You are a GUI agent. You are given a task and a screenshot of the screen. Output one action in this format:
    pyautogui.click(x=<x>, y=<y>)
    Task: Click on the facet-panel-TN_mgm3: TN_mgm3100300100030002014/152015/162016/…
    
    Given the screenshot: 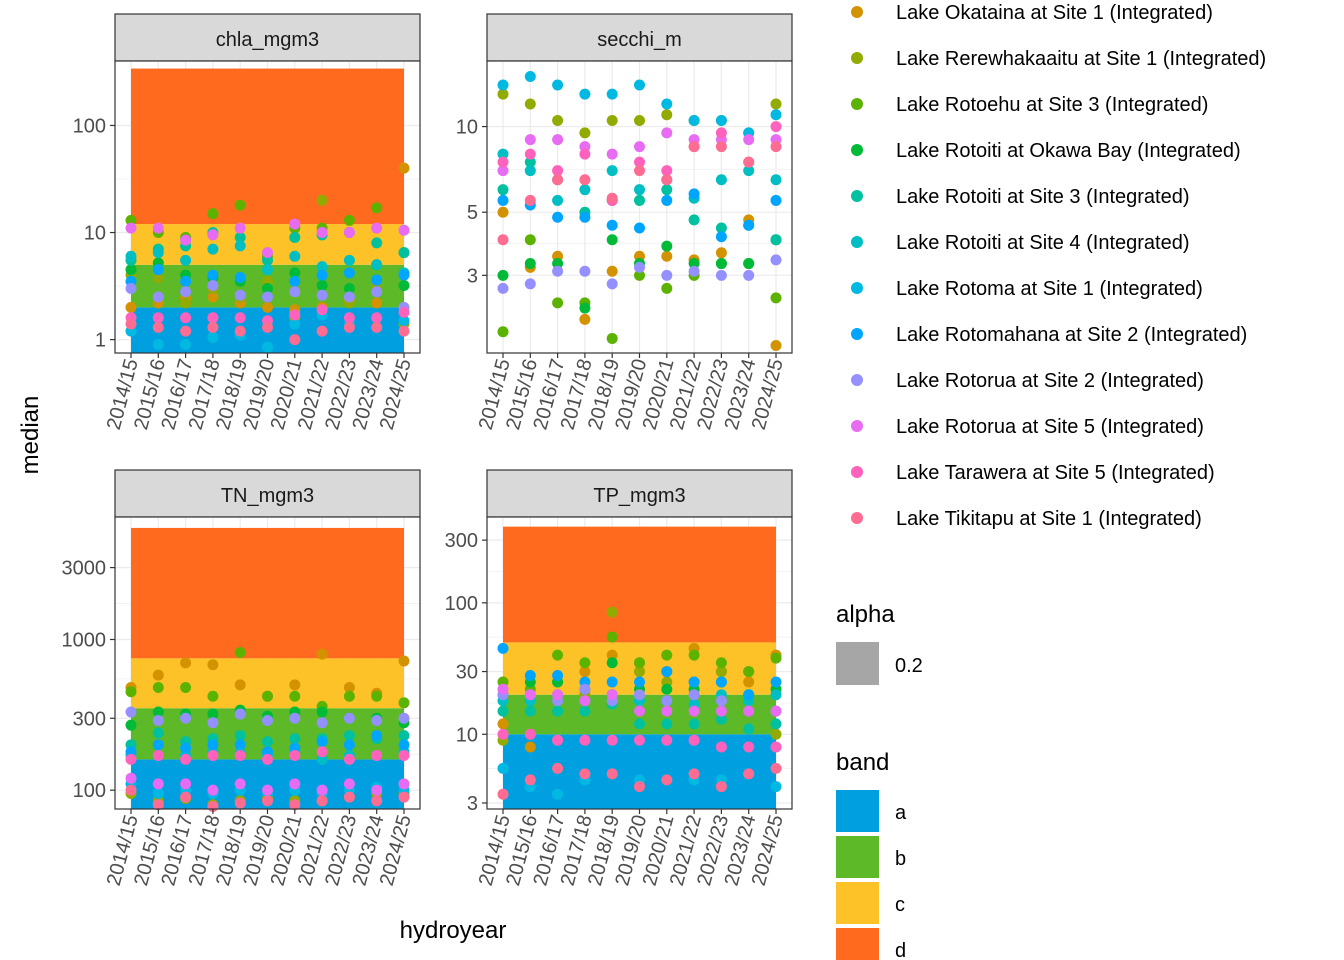 What is the action you would take?
    pyautogui.click(x=241, y=678)
    